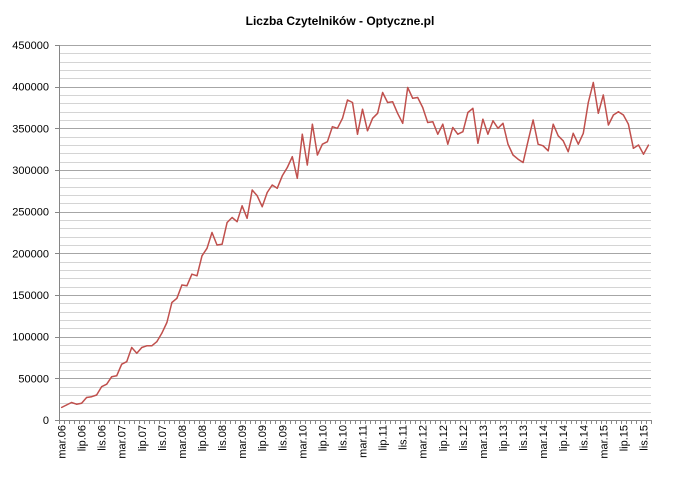 This screenshot has height=494, width=680. Describe the element at coordinates (263, 438) in the screenshot. I see `x-tick-label: lip.09` at that location.